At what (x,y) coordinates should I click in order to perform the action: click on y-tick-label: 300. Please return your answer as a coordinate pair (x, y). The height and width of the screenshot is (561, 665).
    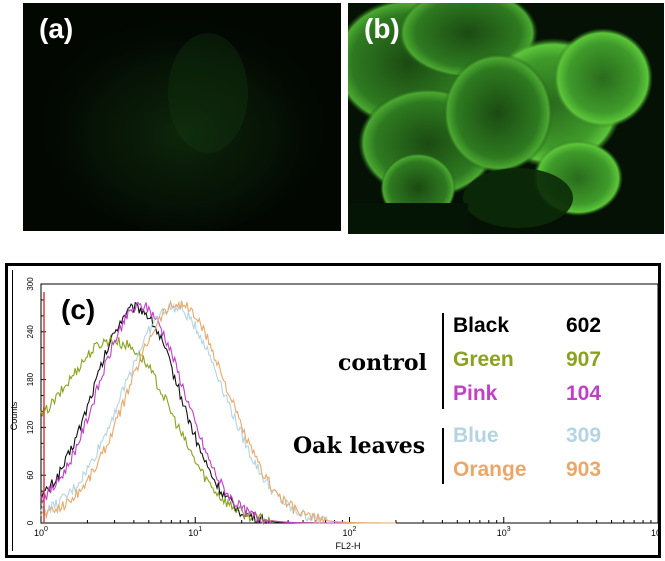
    Looking at the image, I should click on (30, 284).